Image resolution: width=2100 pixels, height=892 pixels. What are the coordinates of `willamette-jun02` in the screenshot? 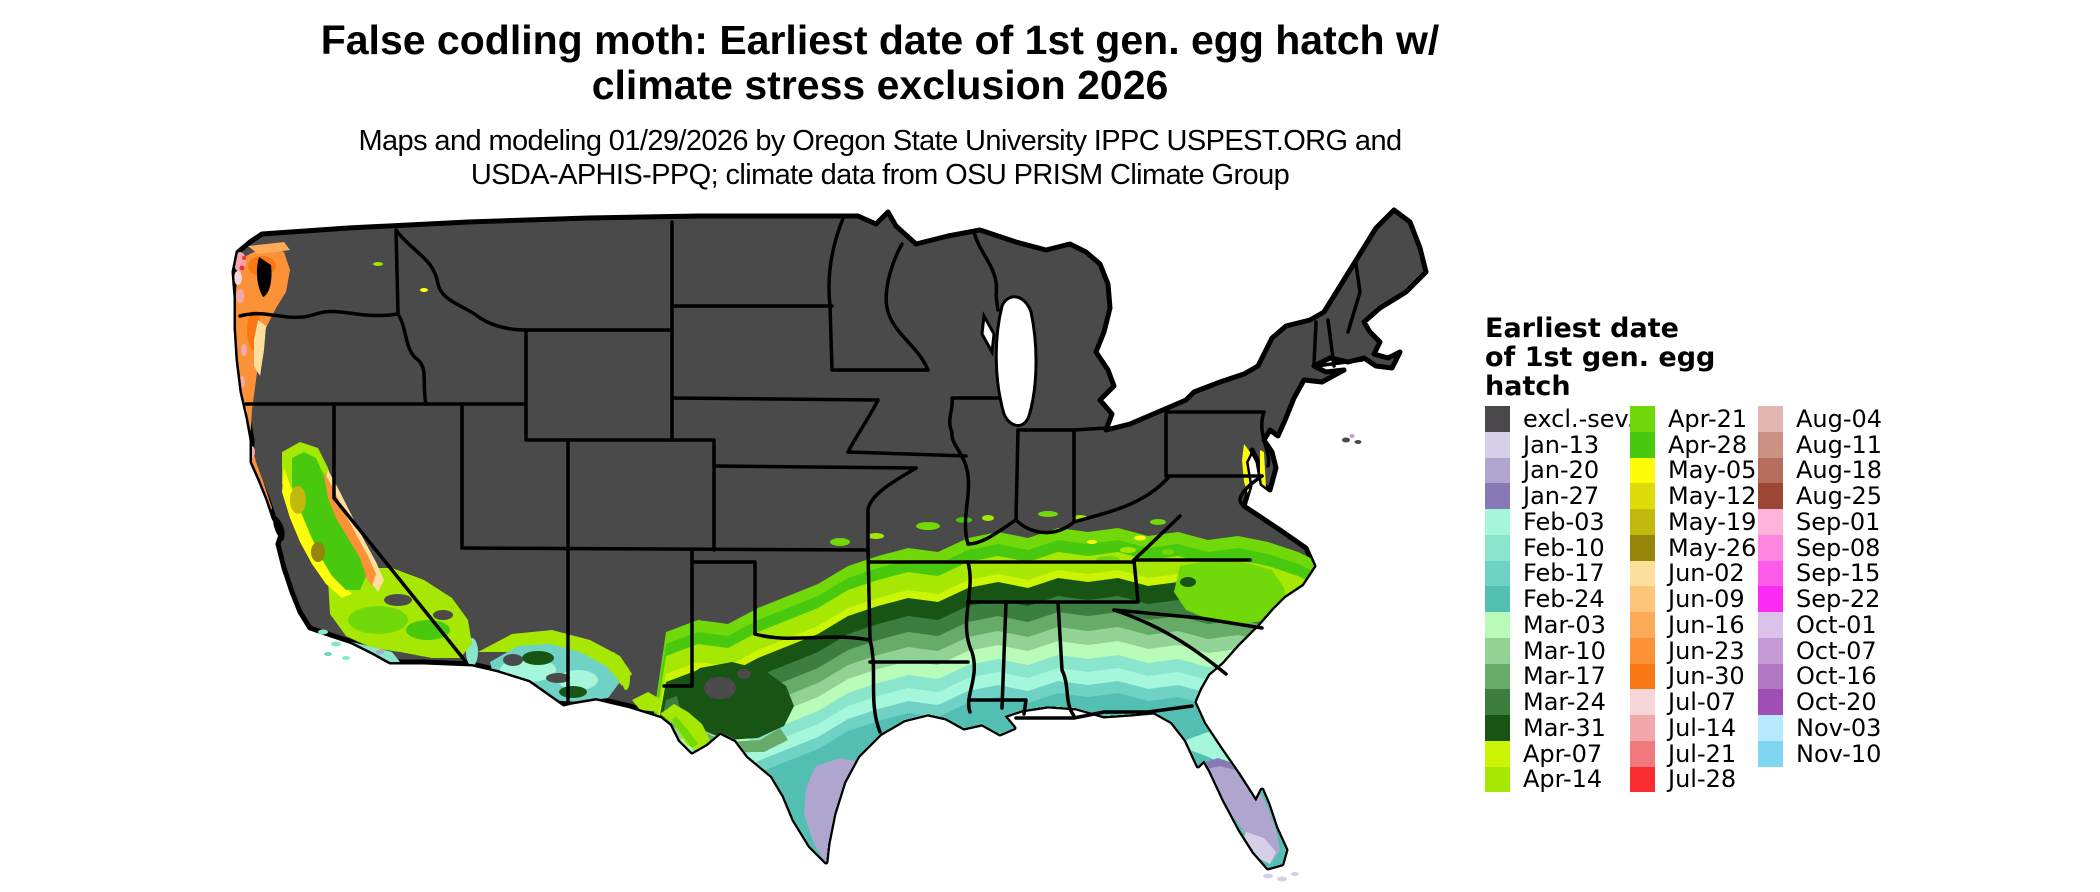 It's located at (260, 348).